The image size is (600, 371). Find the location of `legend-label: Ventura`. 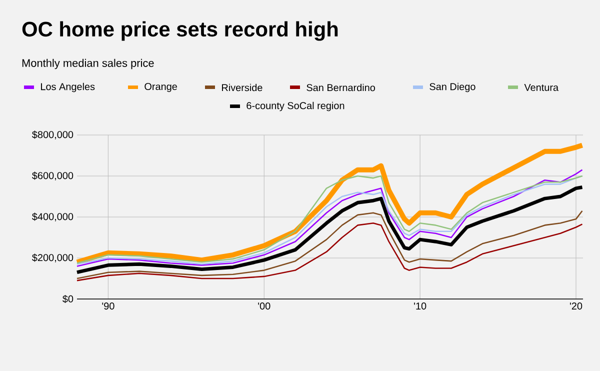

legend-label: Ventura is located at coordinates (541, 87).